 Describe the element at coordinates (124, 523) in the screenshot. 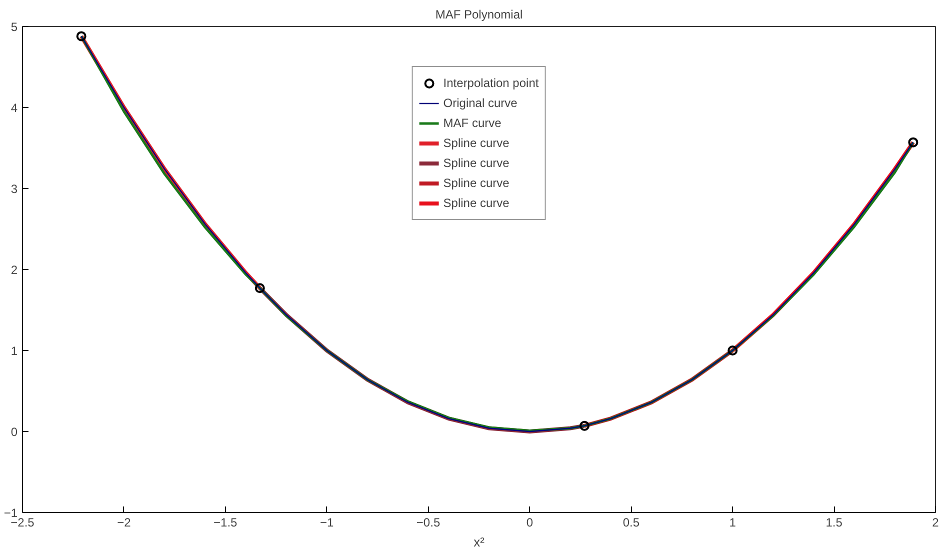

I see `x-tick-label: −2` at that location.